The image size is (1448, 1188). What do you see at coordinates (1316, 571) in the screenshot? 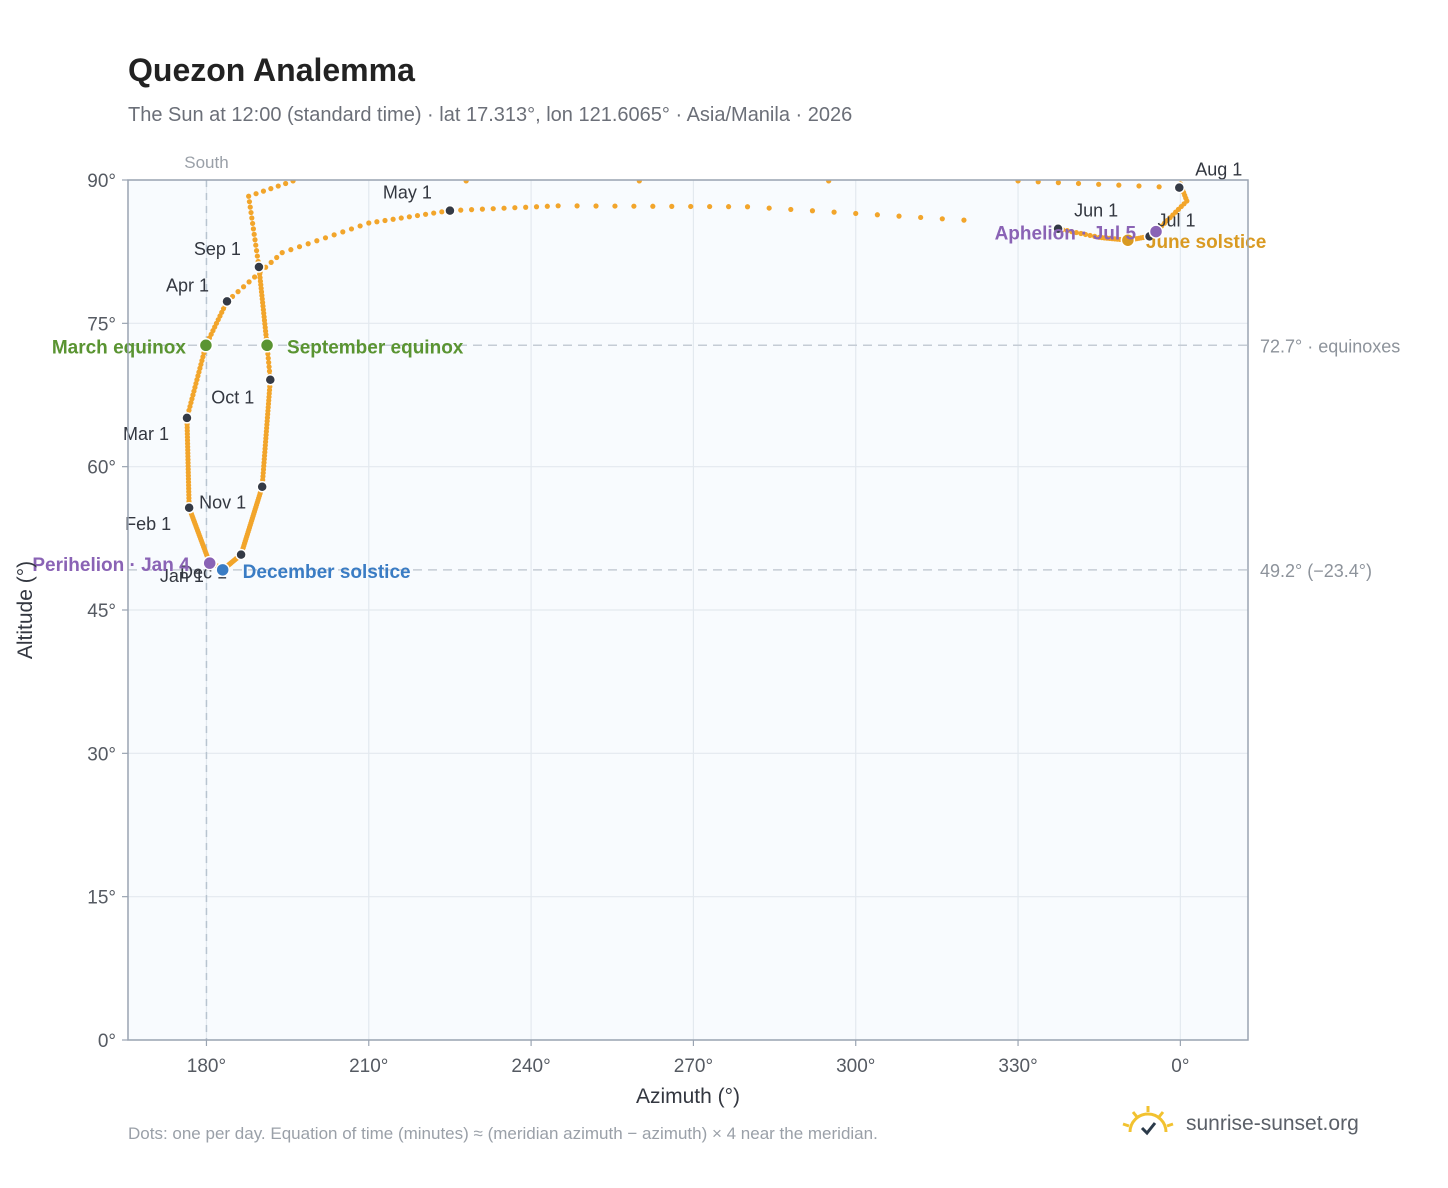
I see `reference-line-label: 49.2° (−23.4°)` at bounding box center [1316, 571].